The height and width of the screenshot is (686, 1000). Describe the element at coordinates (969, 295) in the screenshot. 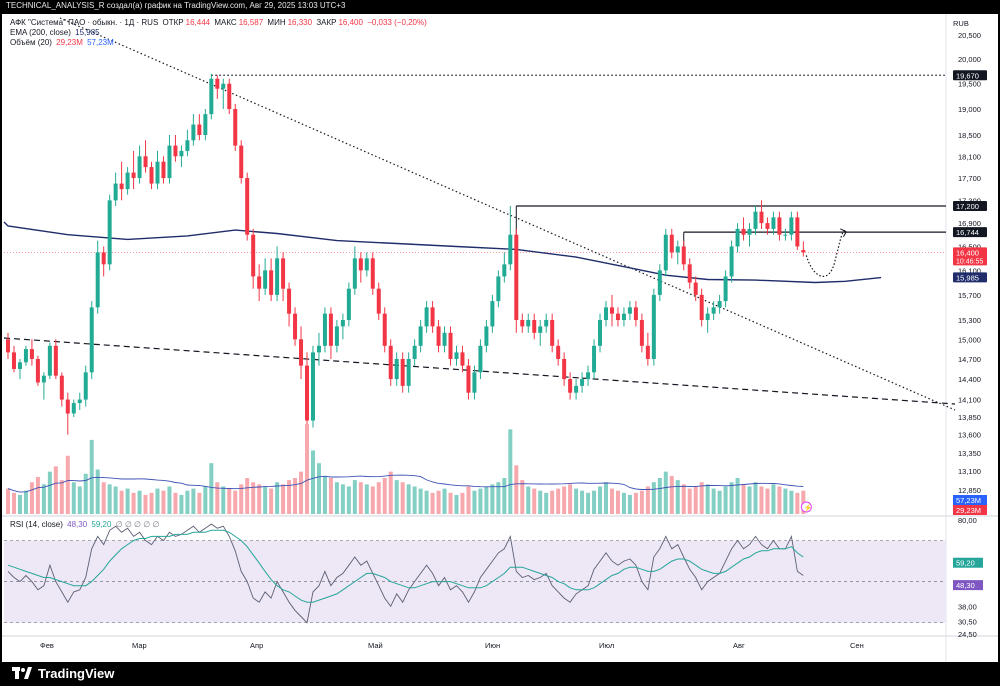

I see `price-tick-label: 15,700` at that location.